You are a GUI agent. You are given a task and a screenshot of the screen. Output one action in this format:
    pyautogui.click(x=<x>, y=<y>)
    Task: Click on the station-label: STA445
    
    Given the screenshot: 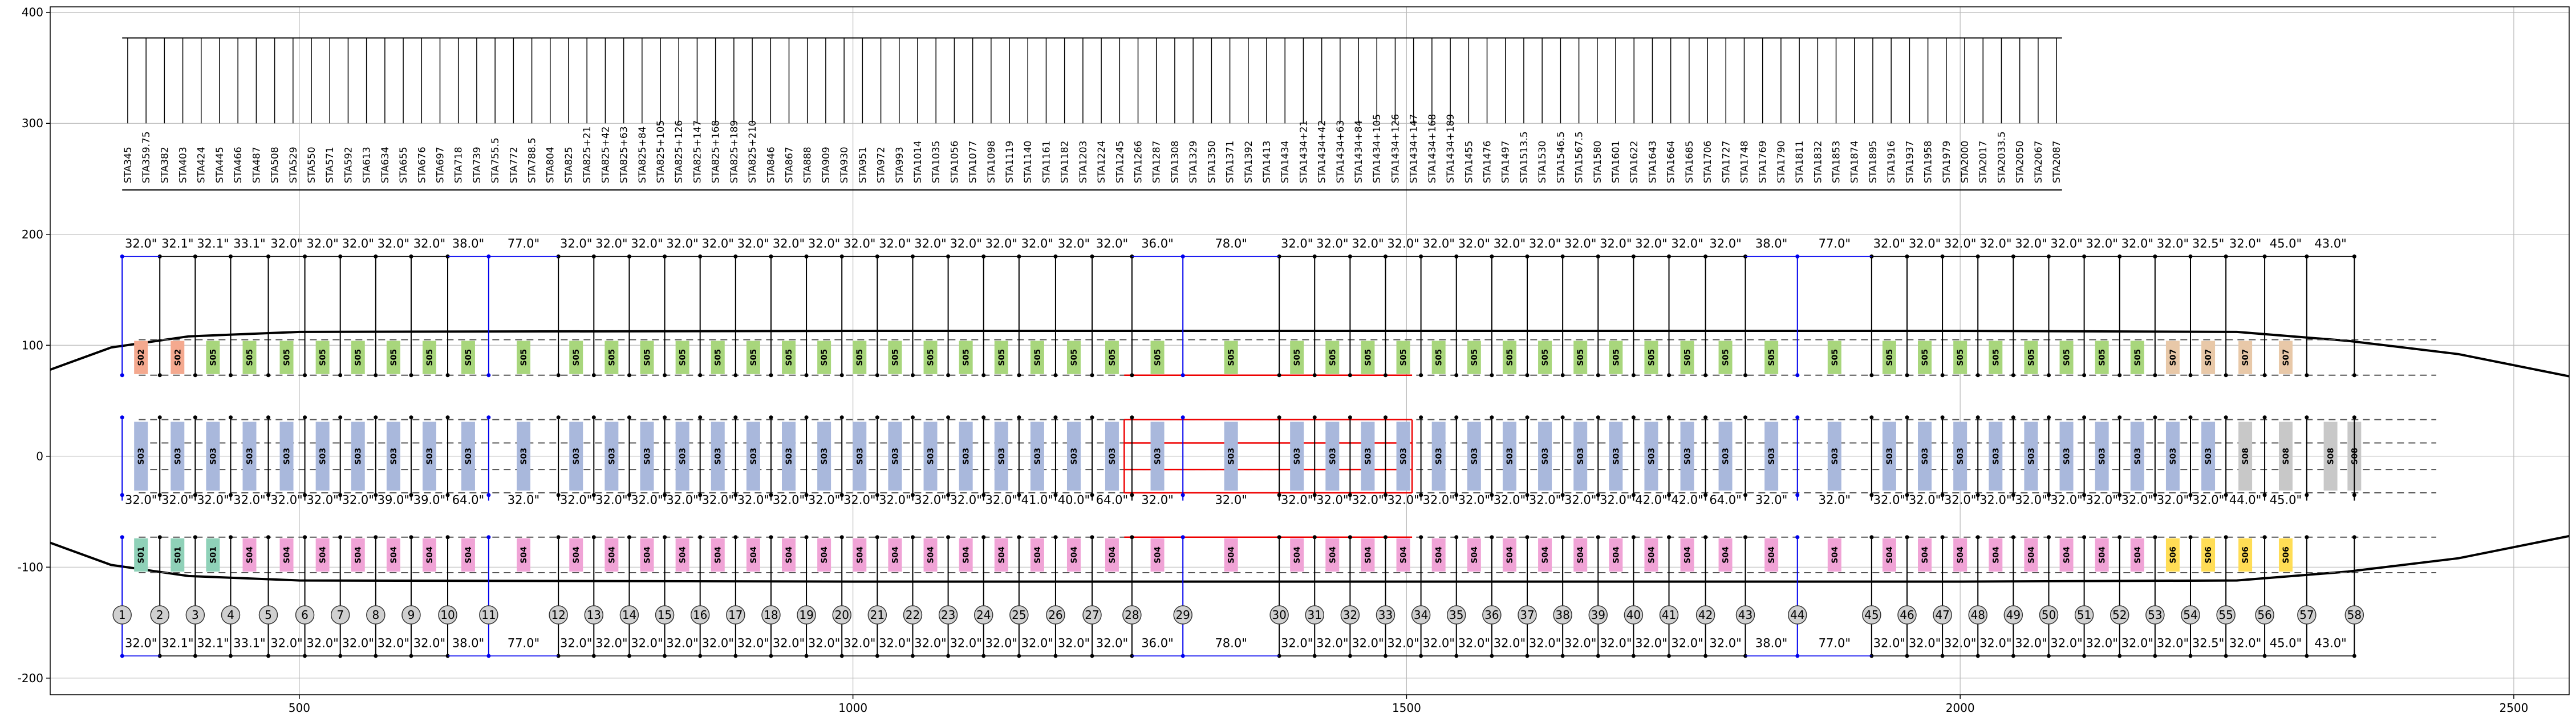 What is the action you would take?
    pyautogui.click(x=220, y=165)
    